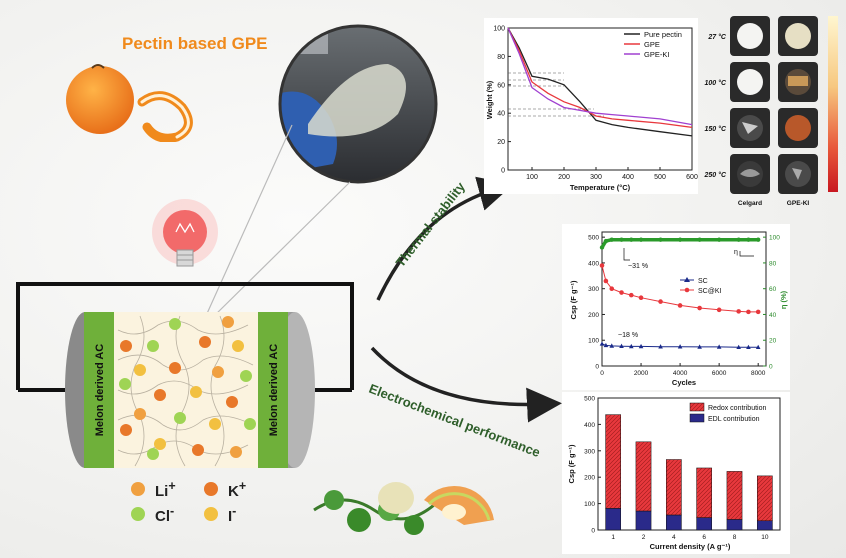  Describe the element at coordinates (138, 514) in the screenshot. I see `ion-cl-swatch` at that location.